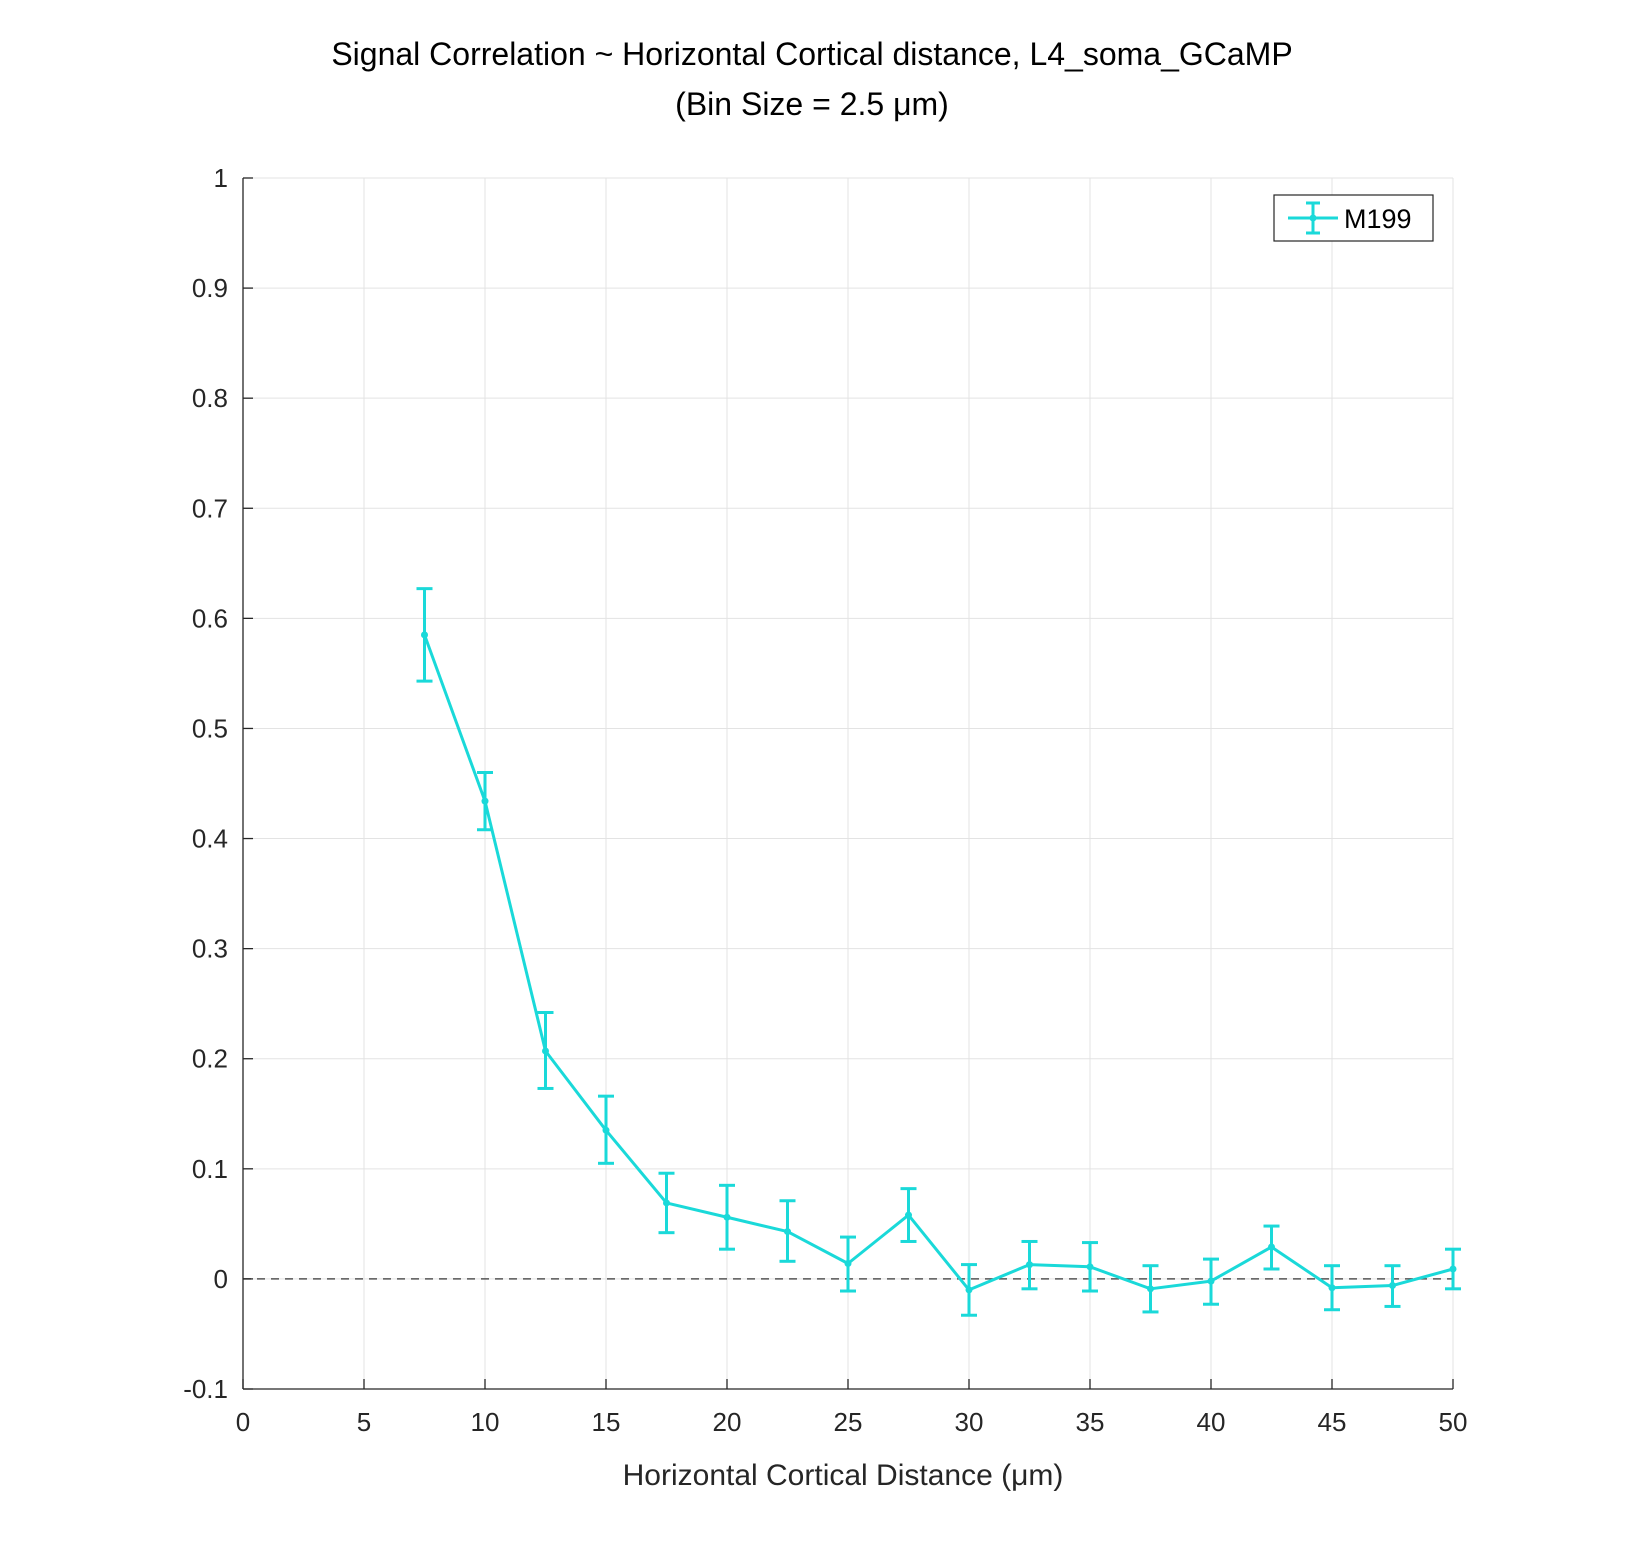 The image size is (1625, 1542). Describe the element at coordinates (205, 1389) in the screenshot. I see `y-tick-label-0: -0.1` at that location.